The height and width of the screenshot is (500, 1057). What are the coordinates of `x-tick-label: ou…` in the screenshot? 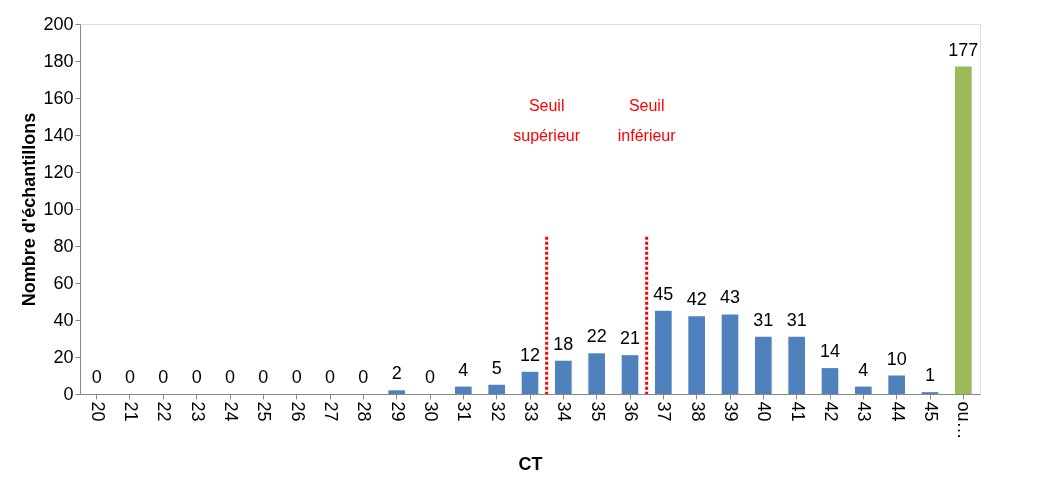 It's located at (964, 420).